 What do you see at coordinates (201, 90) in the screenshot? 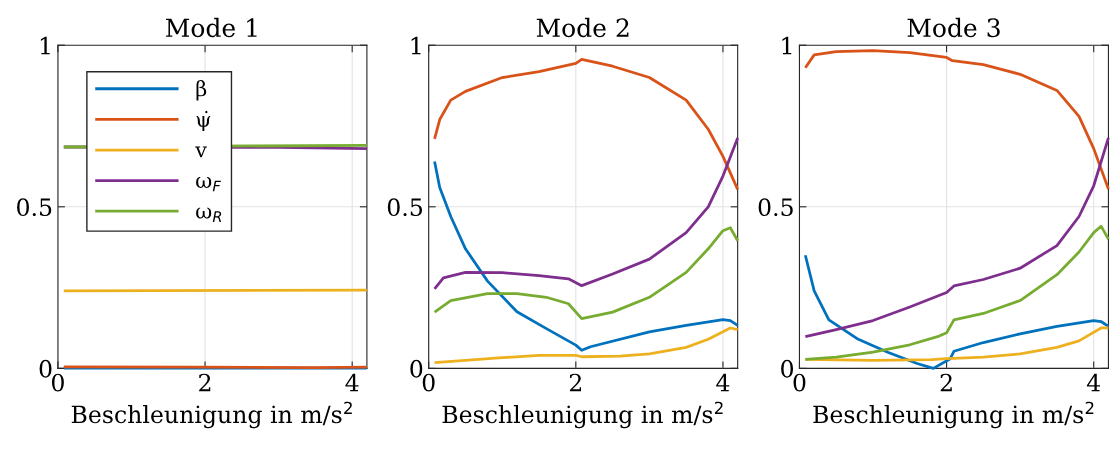
I see `legend-label: β` at bounding box center [201, 90].